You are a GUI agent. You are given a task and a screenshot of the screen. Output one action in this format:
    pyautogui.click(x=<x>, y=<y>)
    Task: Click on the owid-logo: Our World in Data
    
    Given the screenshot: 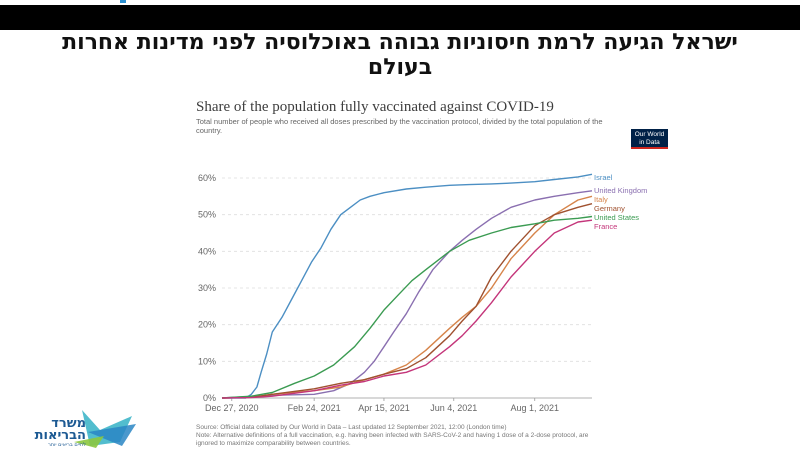 What is the action you would take?
    pyautogui.click(x=649, y=139)
    